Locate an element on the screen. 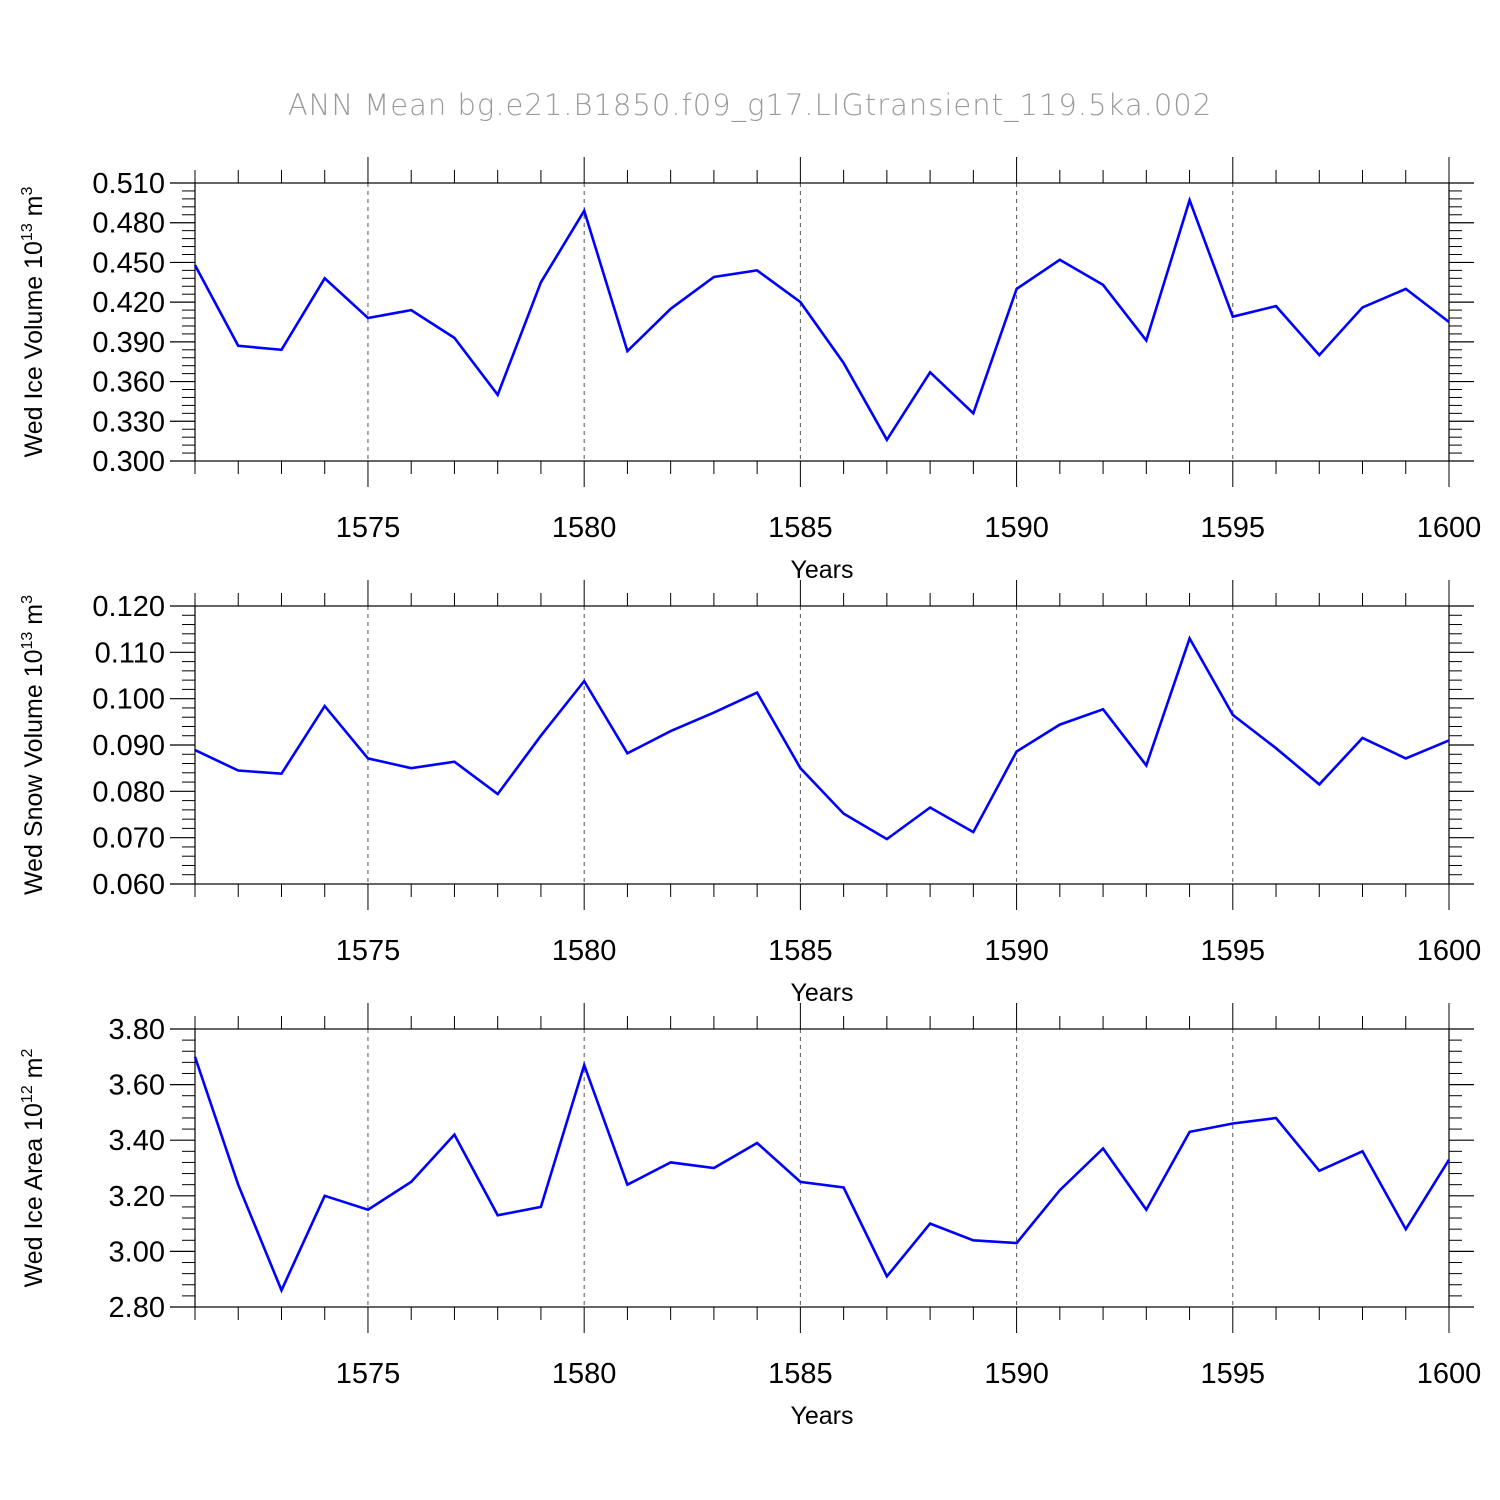  y-tick-label: 0.110 is located at coordinates (130, 653).